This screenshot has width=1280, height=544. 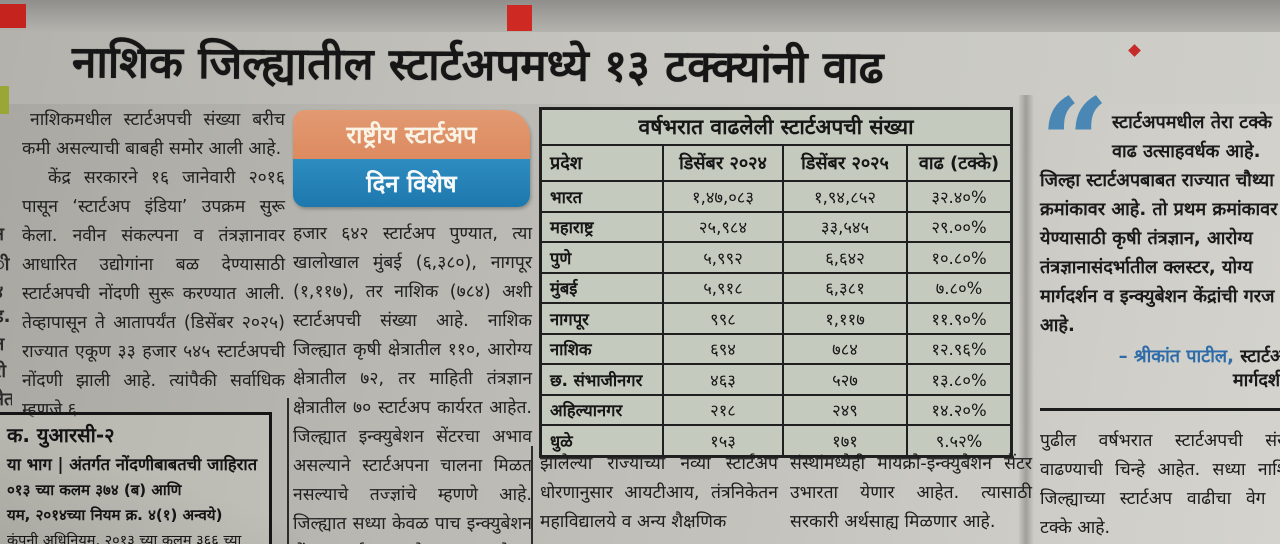 I want to click on table-row: महाराष्ट्र २५,९८४ ३३,५४५ २९.००%, so click(x=776, y=226).